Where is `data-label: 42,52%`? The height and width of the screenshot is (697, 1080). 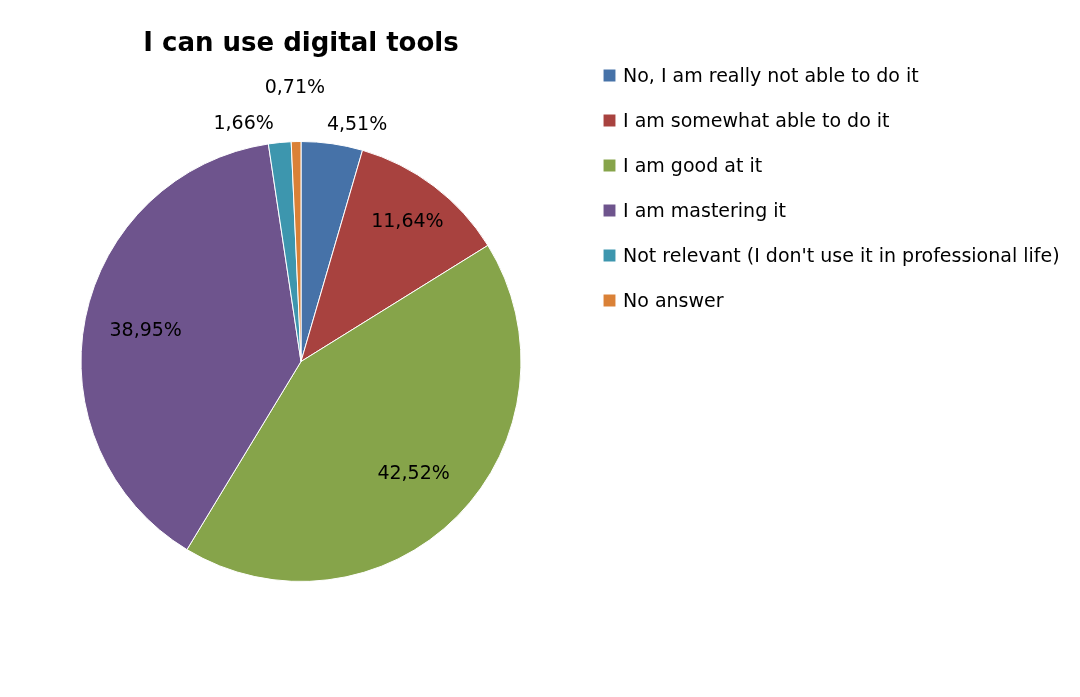
data-label: 42,52% is located at coordinates (413, 471).